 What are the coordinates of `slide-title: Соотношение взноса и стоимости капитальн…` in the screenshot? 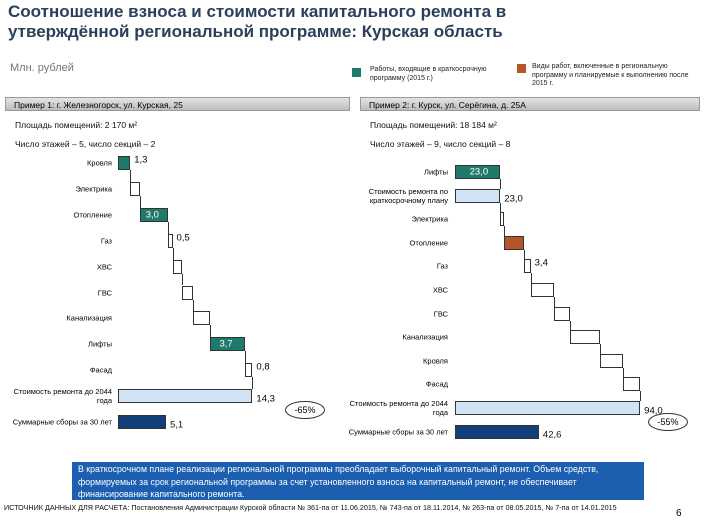 It's located at (257, 21).